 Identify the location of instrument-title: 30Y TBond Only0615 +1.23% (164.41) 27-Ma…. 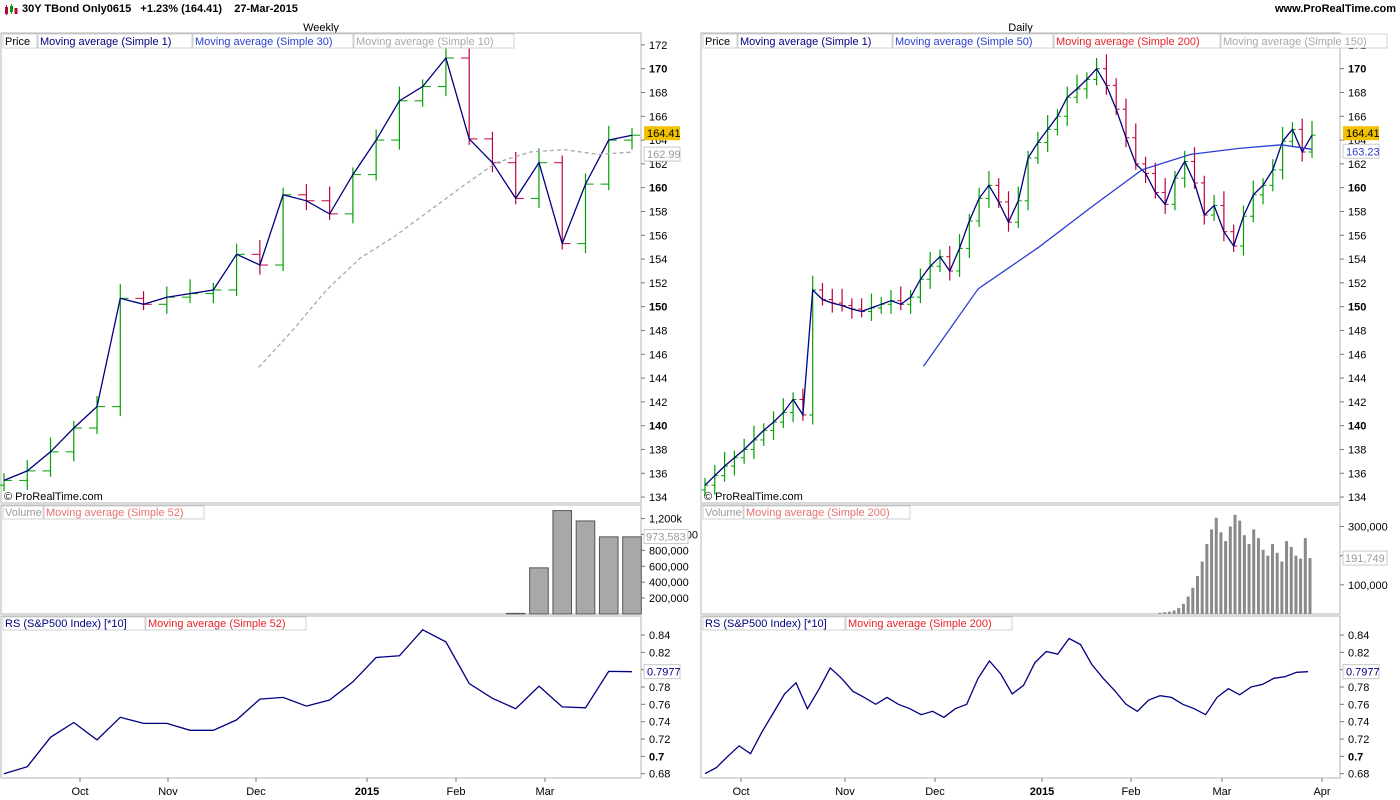
(160, 9).